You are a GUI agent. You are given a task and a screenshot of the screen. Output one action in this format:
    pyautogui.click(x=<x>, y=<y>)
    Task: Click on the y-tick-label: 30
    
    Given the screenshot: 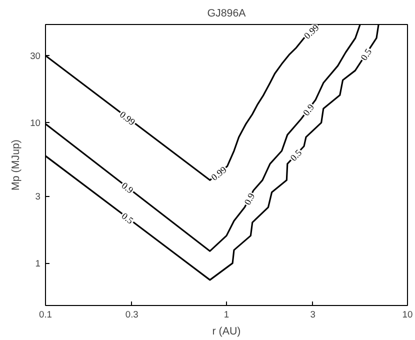 What is the action you would take?
    pyautogui.click(x=35, y=56)
    